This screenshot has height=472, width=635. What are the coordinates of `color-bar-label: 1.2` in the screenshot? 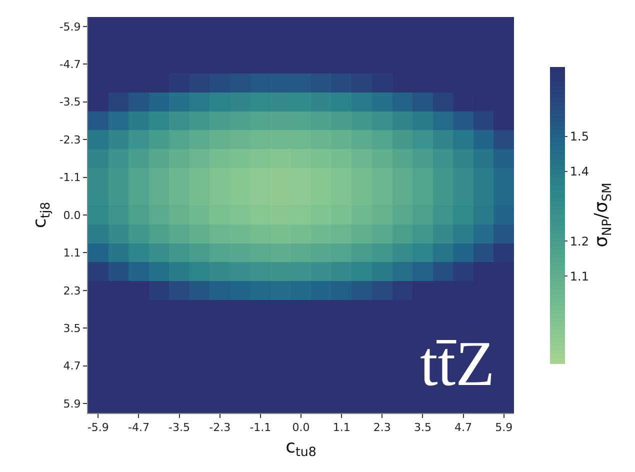 It's located at (579, 241).